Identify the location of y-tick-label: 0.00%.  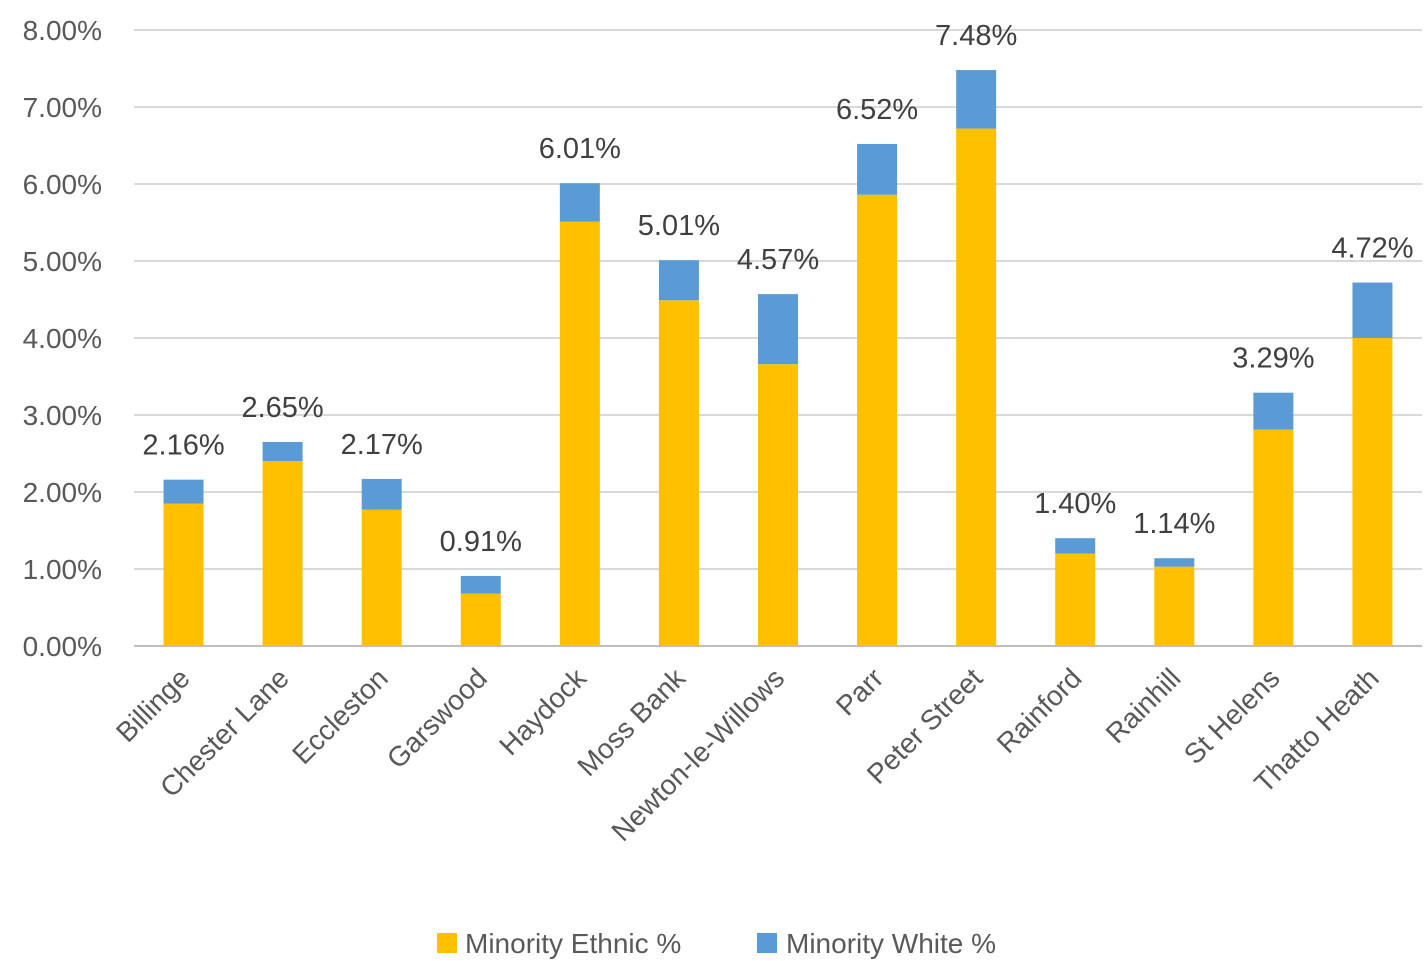
(62, 646).